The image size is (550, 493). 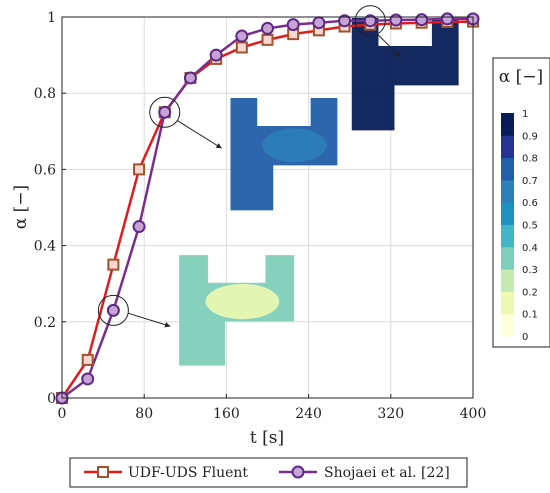 I want to click on y-tick-label: 0.8, so click(x=45, y=94).